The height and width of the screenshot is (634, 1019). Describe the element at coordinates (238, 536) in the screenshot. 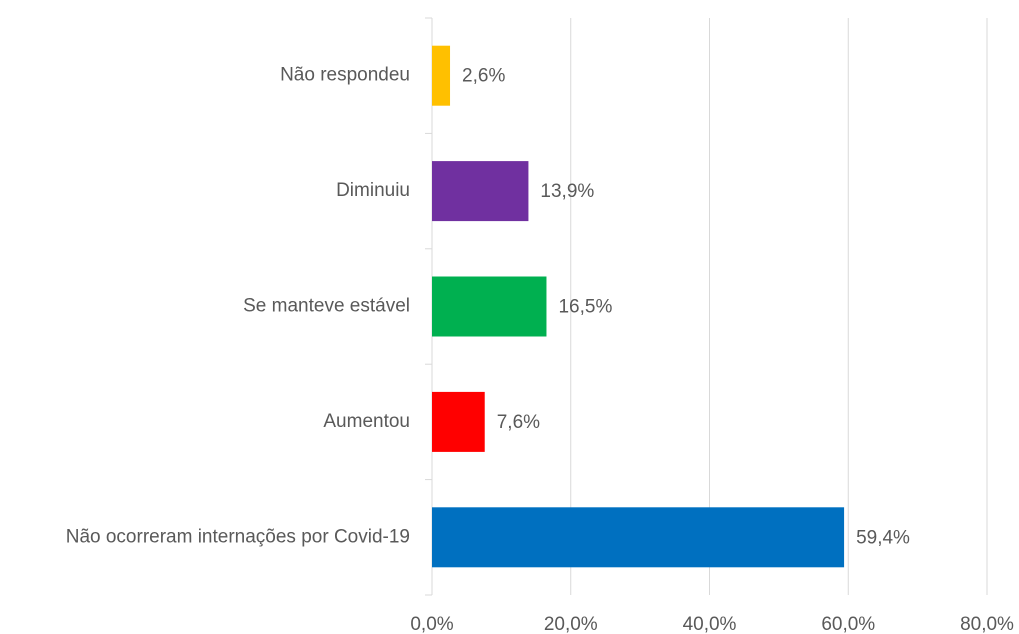

I see `y-tick-label: Não ocorreram internações por Covid-19` at that location.